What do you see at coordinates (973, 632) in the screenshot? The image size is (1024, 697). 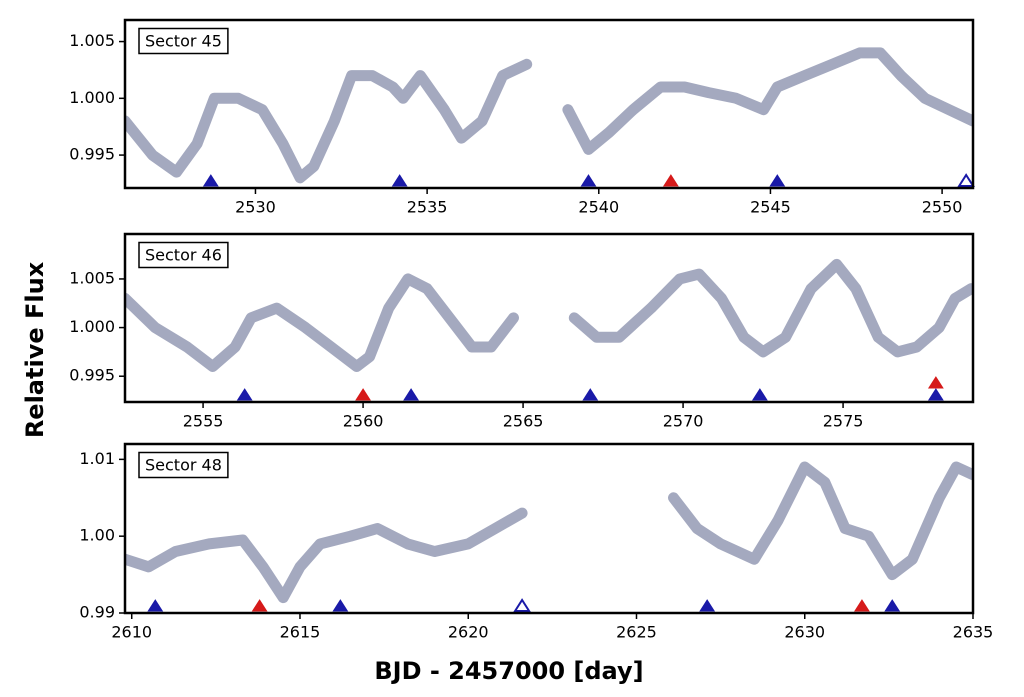 I see `x-tick-label: 2635` at bounding box center [973, 632].